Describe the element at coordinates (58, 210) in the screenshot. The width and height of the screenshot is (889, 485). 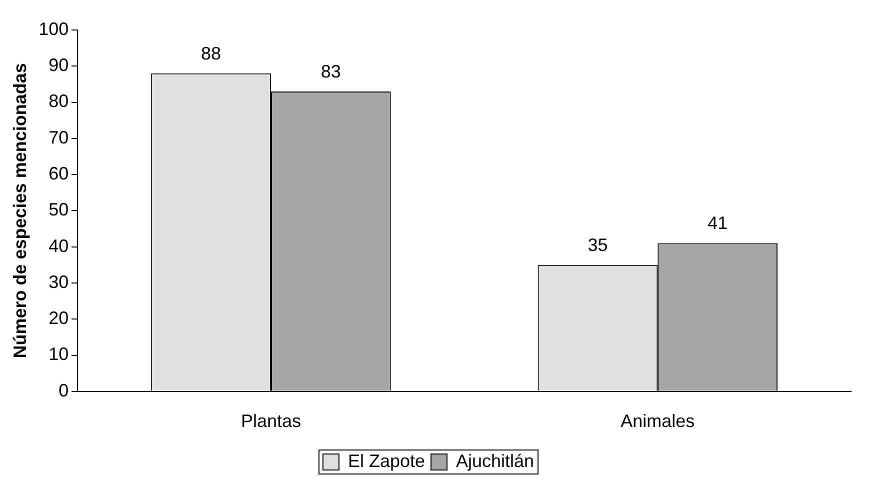
I see `y-tick-label: 50` at that location.